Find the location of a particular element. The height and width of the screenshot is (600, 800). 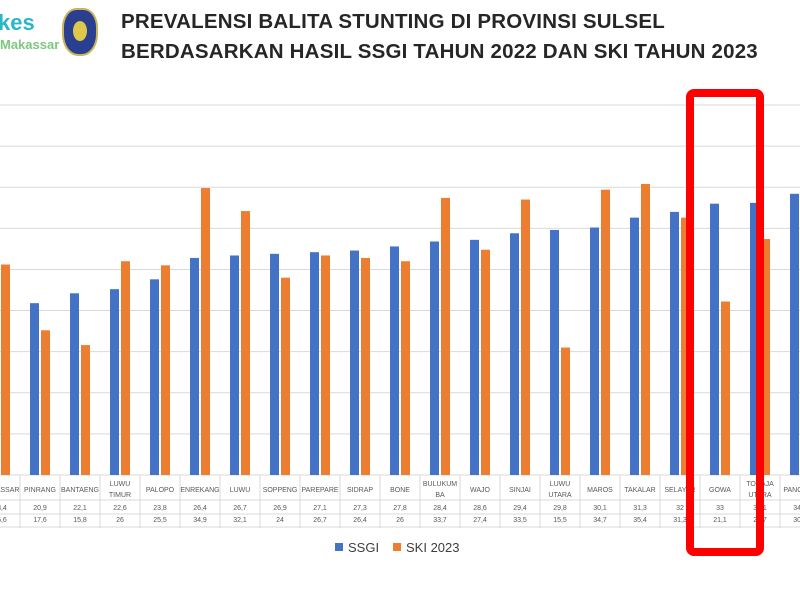

ssgi-value-label: 28,4 is located at coordinates (440, 508).